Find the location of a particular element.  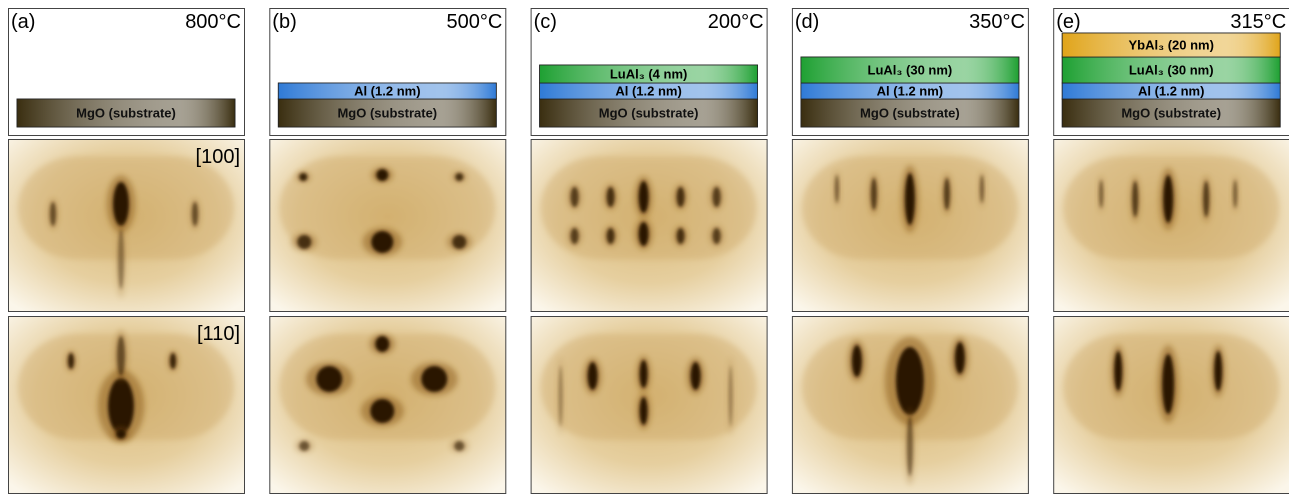

temperature: 800°C is located at coordinates (213, 22).